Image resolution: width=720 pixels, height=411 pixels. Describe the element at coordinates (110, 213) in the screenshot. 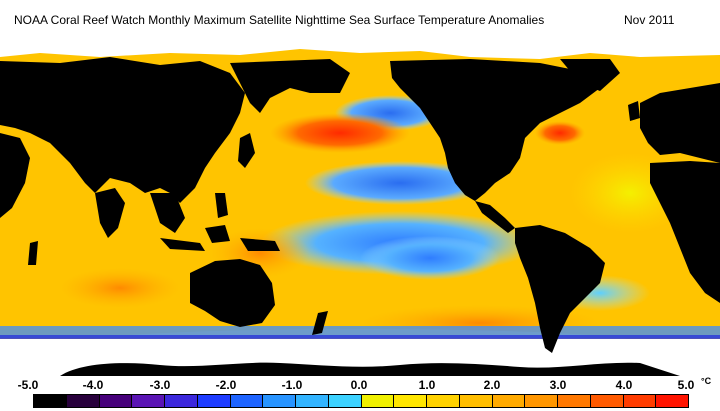

I see `india` at that location.